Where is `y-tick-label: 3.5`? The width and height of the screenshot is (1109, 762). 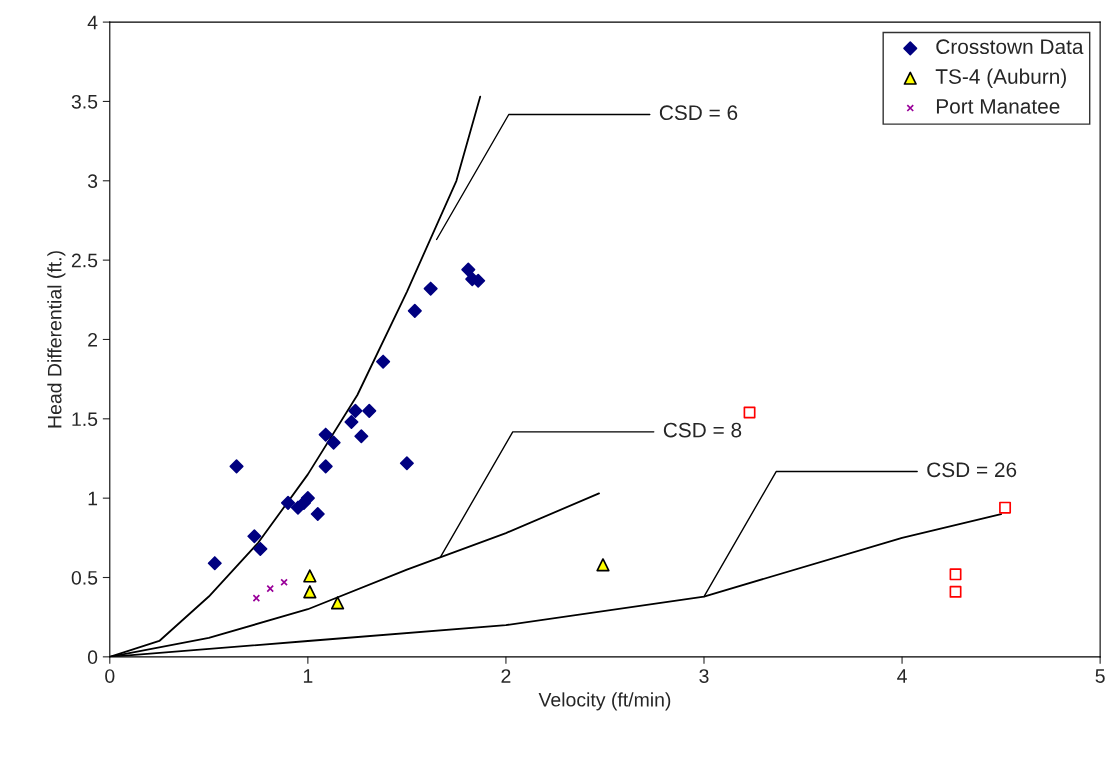 y-tick-label: 3.5 is located at coordinates (84, 101).